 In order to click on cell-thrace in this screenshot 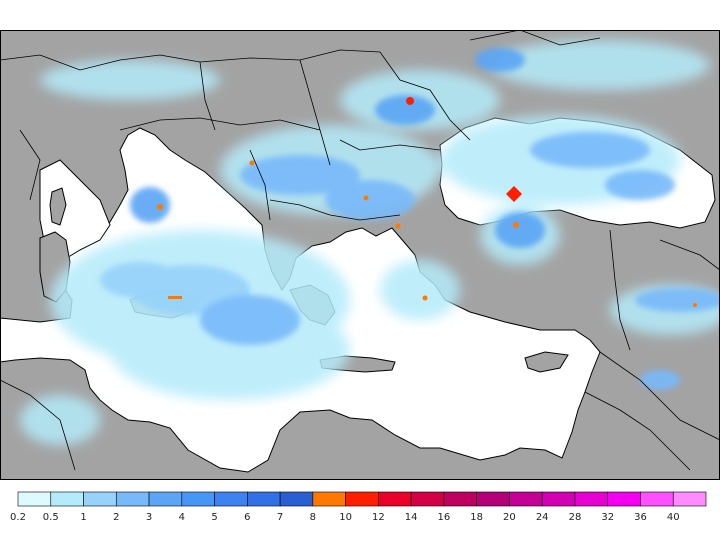, I will do `click(398, 226)`.